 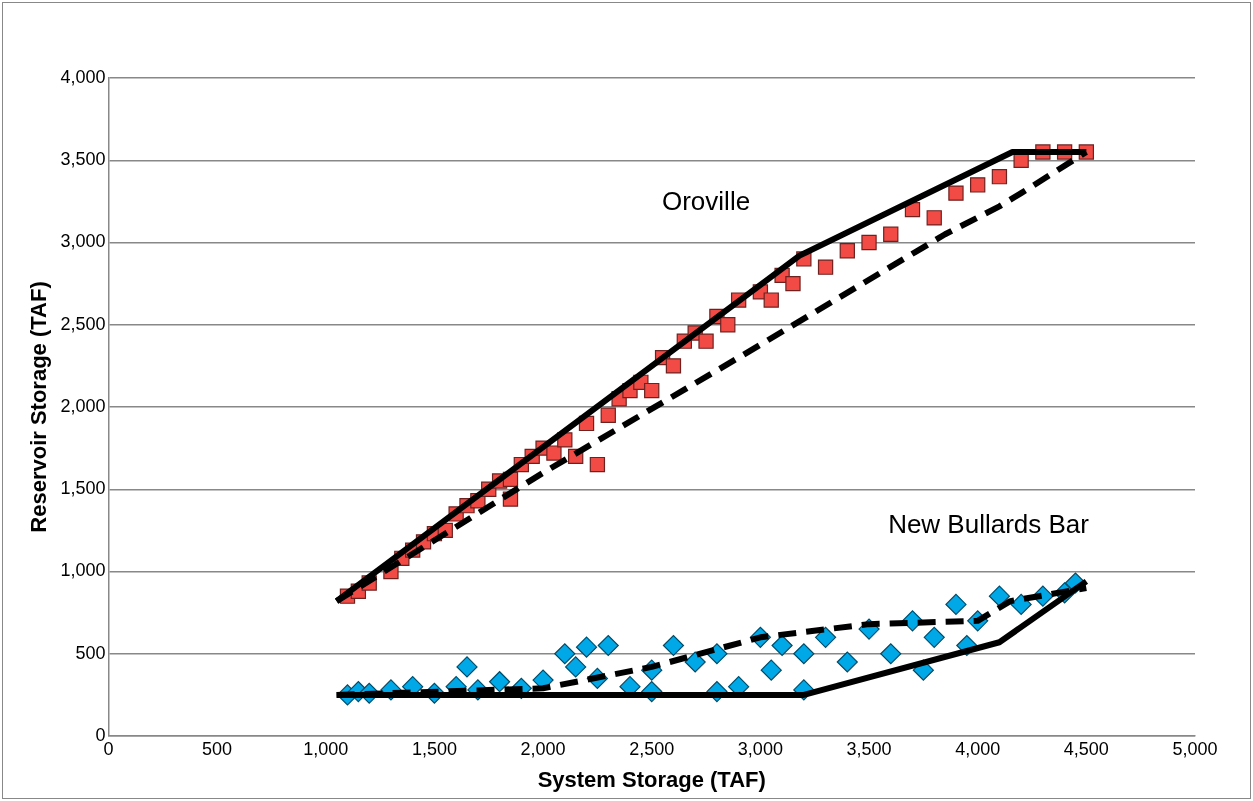 What do you see at coordinates (100, 734) in the screenshot?
I see `y-tick-label: 0` at bounding box center [100, 734].